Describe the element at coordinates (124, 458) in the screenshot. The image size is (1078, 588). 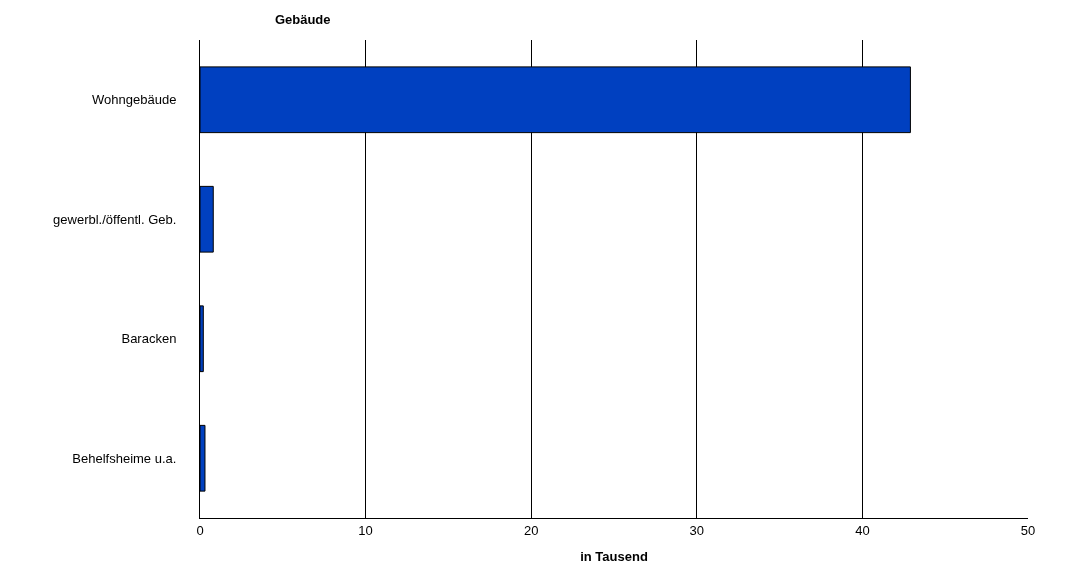
I see `y-tick-label: Behelfsheime u.a.` at that location.